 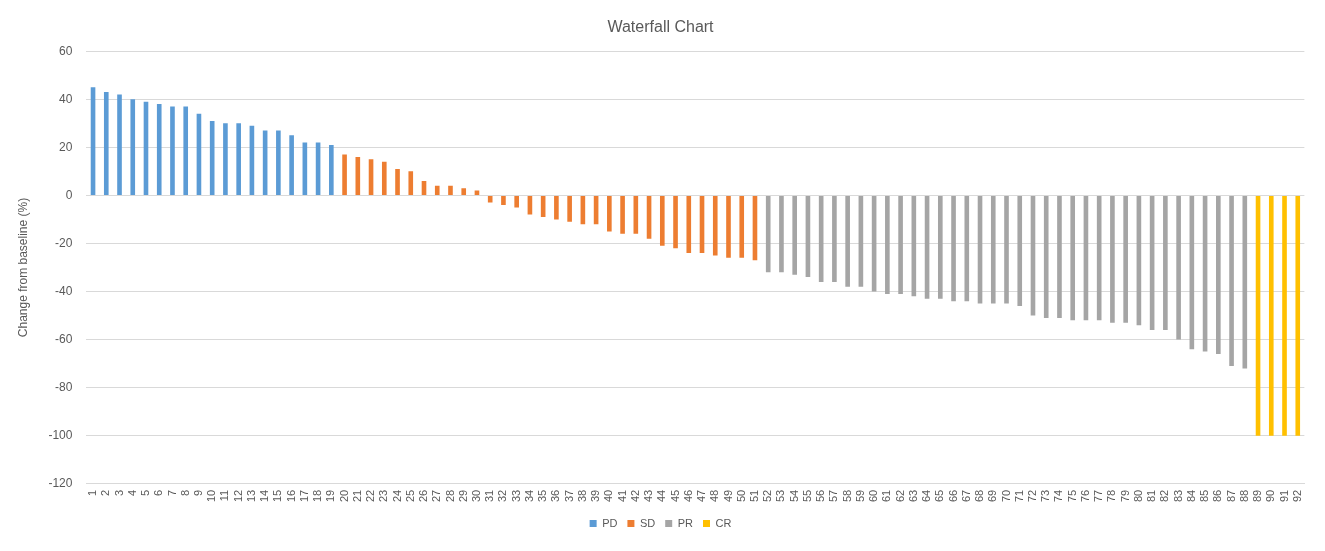 I want to click on x-tick-label: 50, so click(x=740, y=496).